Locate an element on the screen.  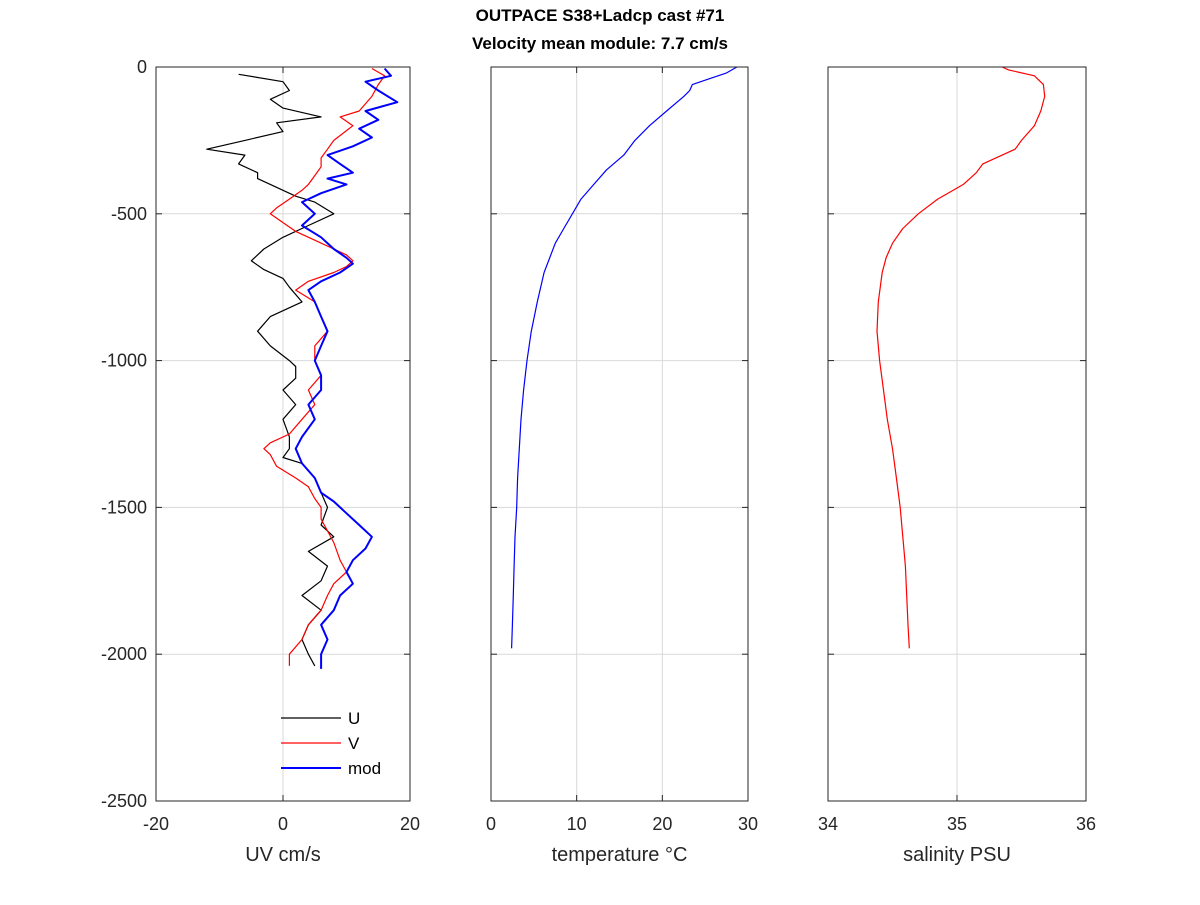
legend-label-u: U is located at coordinates (354, 718).